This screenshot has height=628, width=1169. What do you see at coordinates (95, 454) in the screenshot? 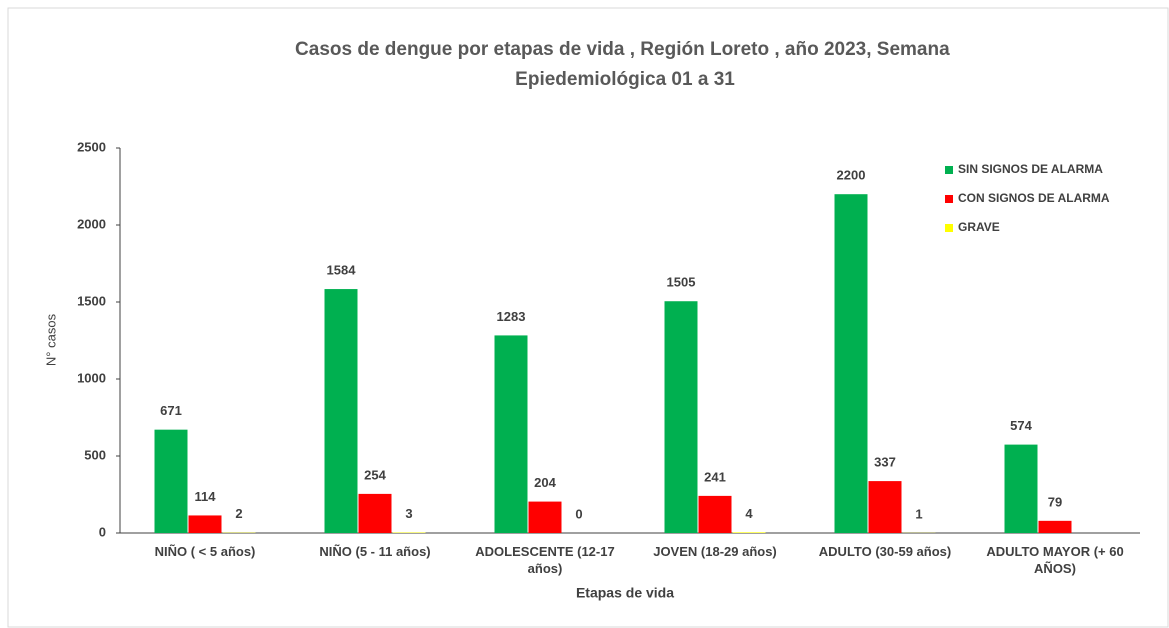
I see `y-tick-label: 500` at bounding box center [95, 454].